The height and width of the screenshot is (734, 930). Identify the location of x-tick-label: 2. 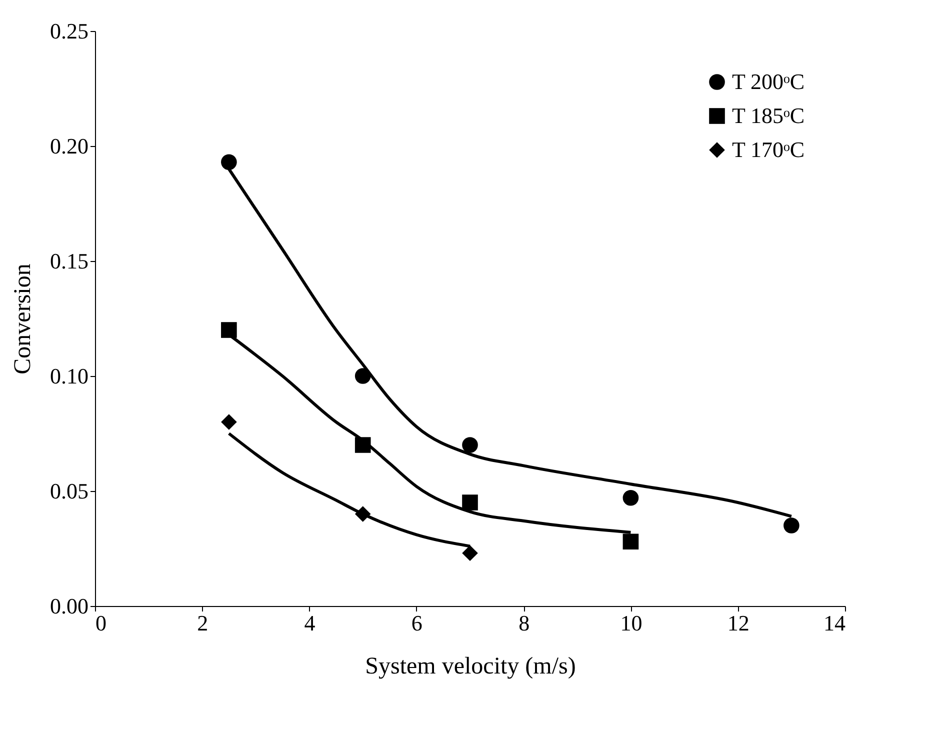
(202, 623).